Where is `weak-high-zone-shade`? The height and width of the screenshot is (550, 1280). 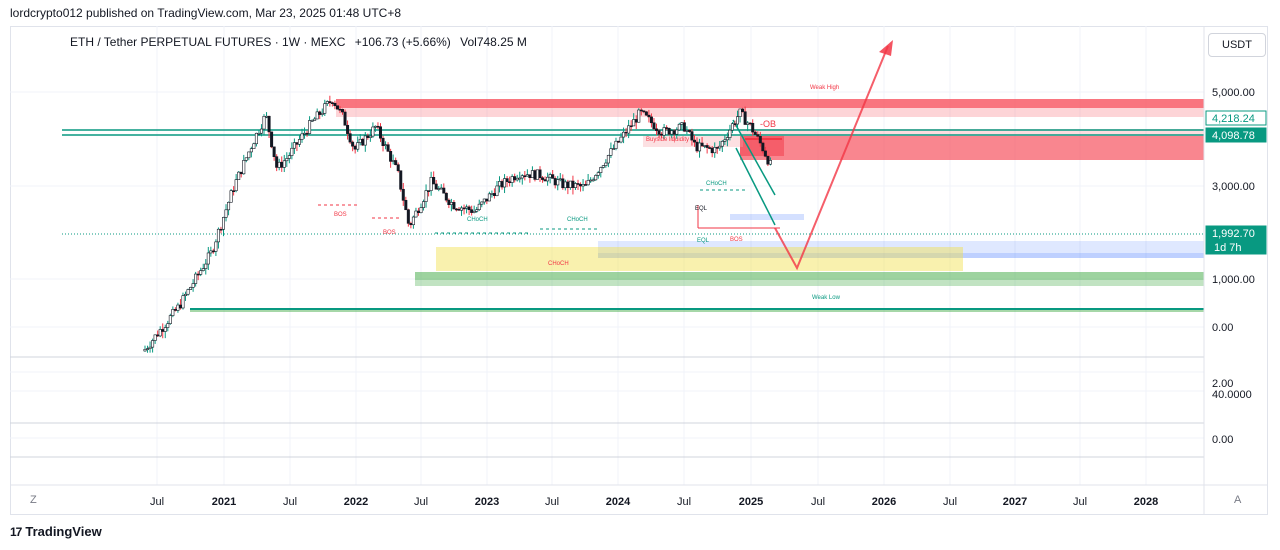 weak-high-zone-shade is located at coordinates (770, 112).